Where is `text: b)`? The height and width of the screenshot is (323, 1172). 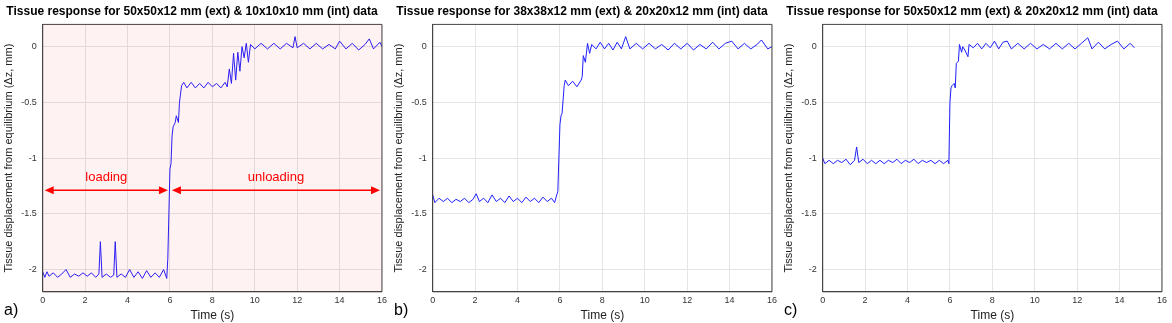 text: b) is located at coordinates (401, 310).